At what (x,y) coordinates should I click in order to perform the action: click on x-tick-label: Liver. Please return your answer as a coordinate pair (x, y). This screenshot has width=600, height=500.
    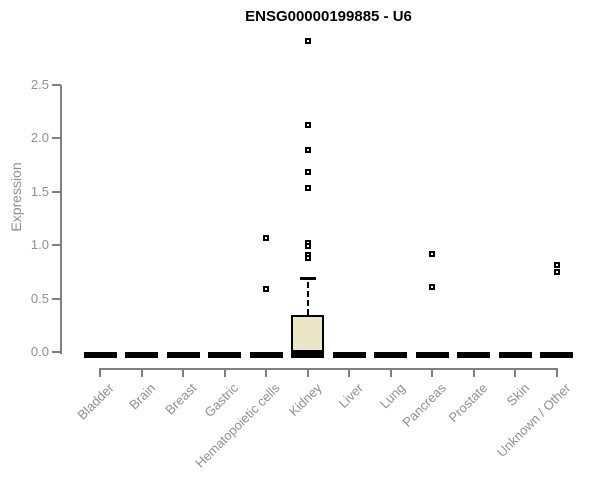
    Looking at the image, I should click on (350, 395).